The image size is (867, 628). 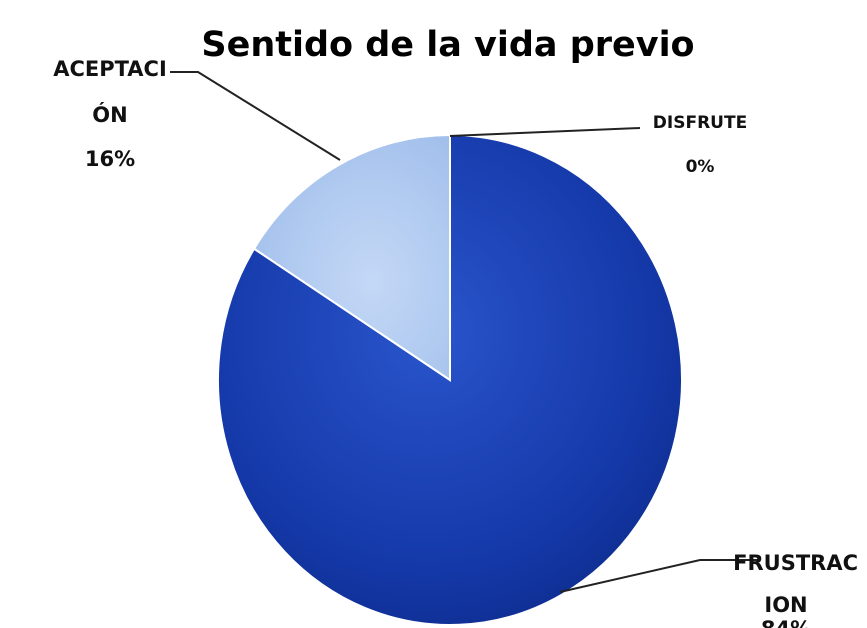 What do you see at coordinates (110, 69) in the screenshot?
I see `svg-text: ACEPTACI` at bounding box center [110, 69].